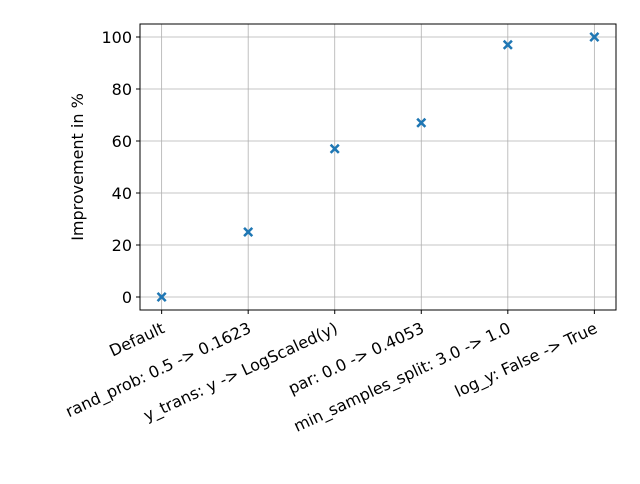  What do you see at coordinates (77, 167) in the screenshot?
I see `y-axis-label: Improvement in %` at bounding box center [77, 167].